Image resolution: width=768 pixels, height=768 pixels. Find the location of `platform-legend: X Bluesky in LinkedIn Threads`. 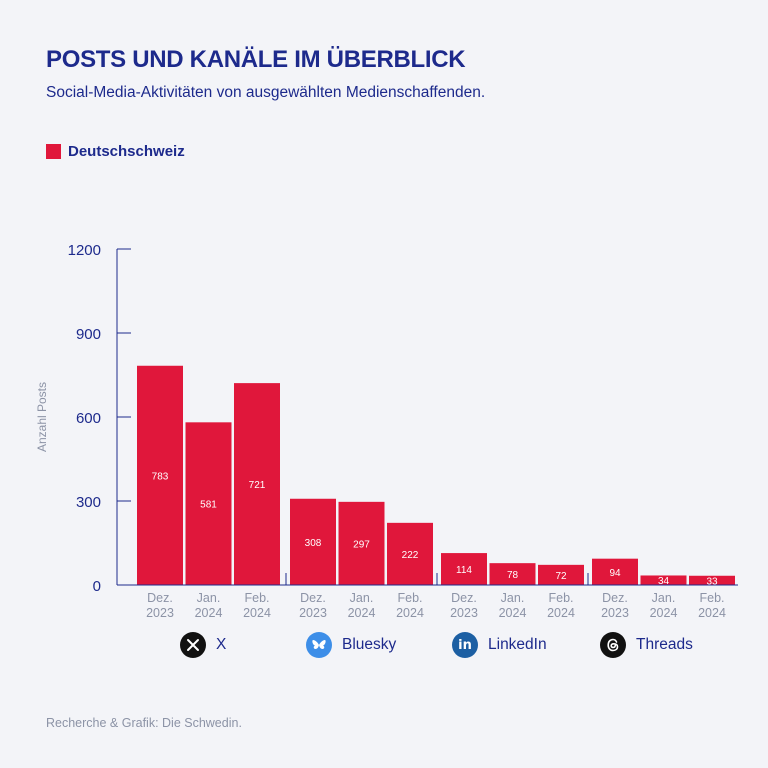

platform-legend: X Bluesky in LinkedIn Threads is located at coordinates (384, 649).